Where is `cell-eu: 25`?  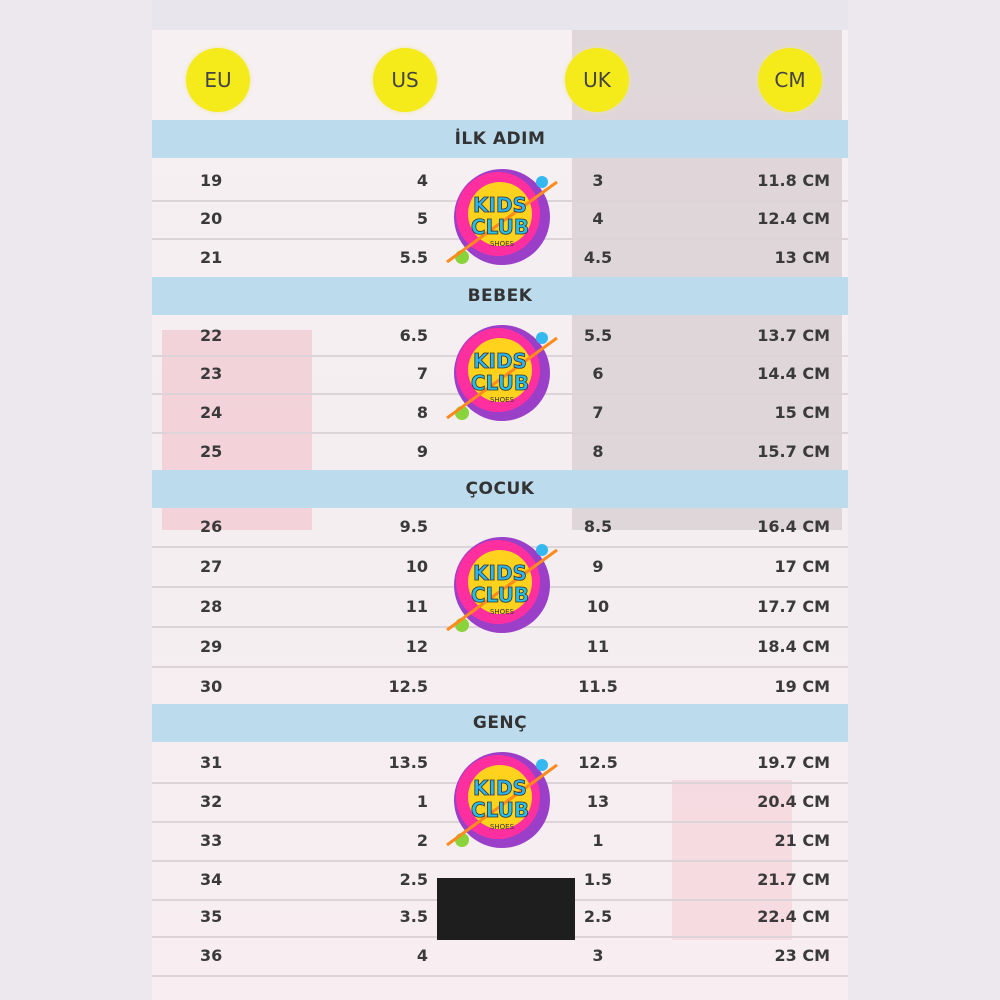
cell-eu: 25 is located at coordinates (211, 451).